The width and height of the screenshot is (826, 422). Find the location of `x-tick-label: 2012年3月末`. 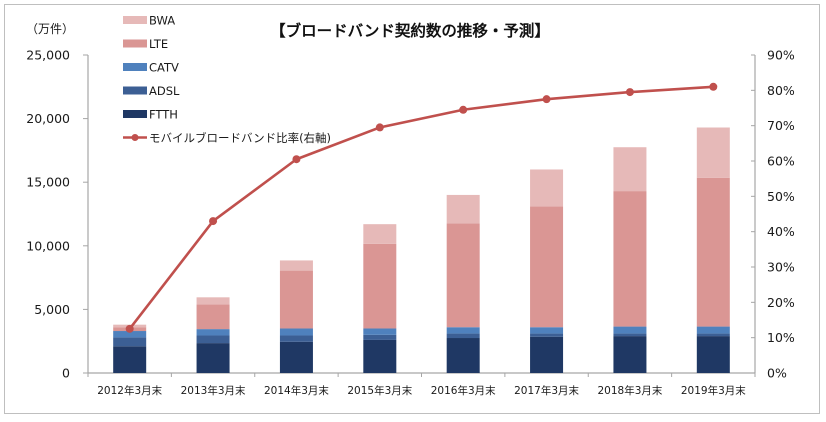

x-tick-label: 2012年3月末 is located at coordinates (129, 390).